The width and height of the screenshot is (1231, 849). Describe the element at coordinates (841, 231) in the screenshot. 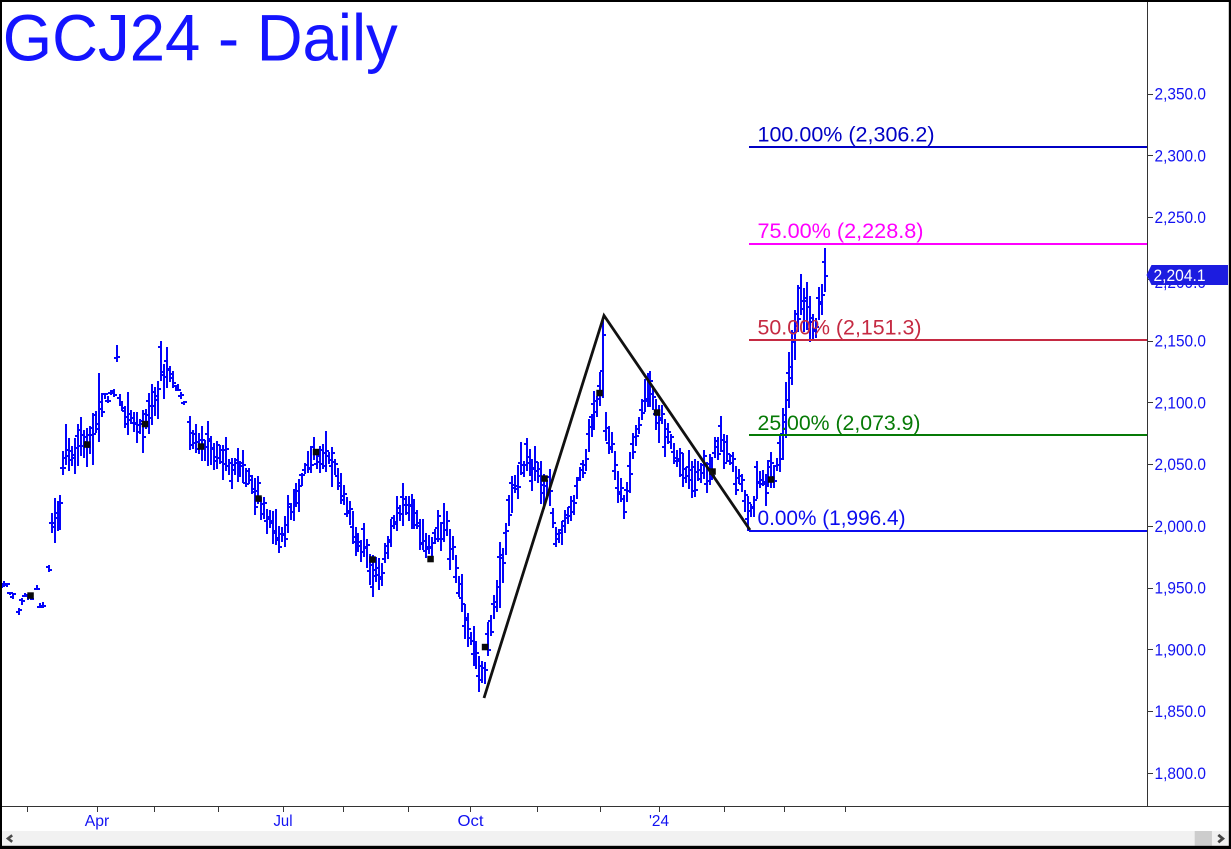

I see `svg-text: 75.00% (2,228.8)` at that location.